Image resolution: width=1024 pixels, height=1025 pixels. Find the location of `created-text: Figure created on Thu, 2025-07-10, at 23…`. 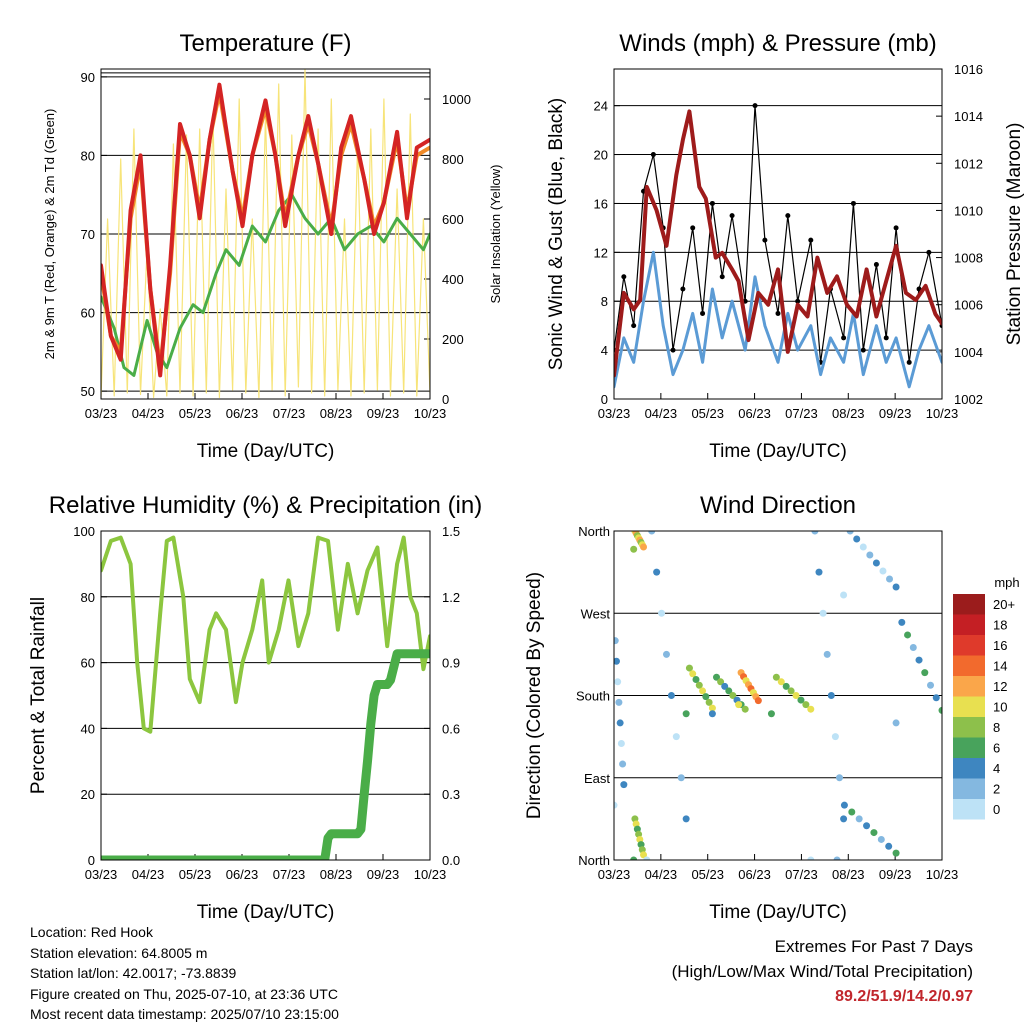

created-text: Figure created on Thu, 2025-07-10, at 23… is located at coordinates (184, 993).